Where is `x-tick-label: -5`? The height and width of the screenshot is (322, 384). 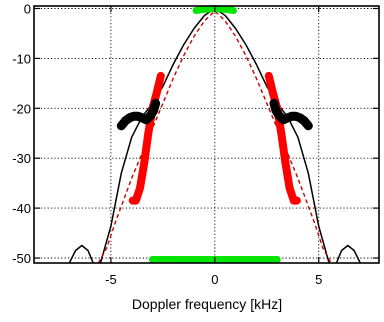 x-tick-label: -5 is located at coordinates (111, 279).